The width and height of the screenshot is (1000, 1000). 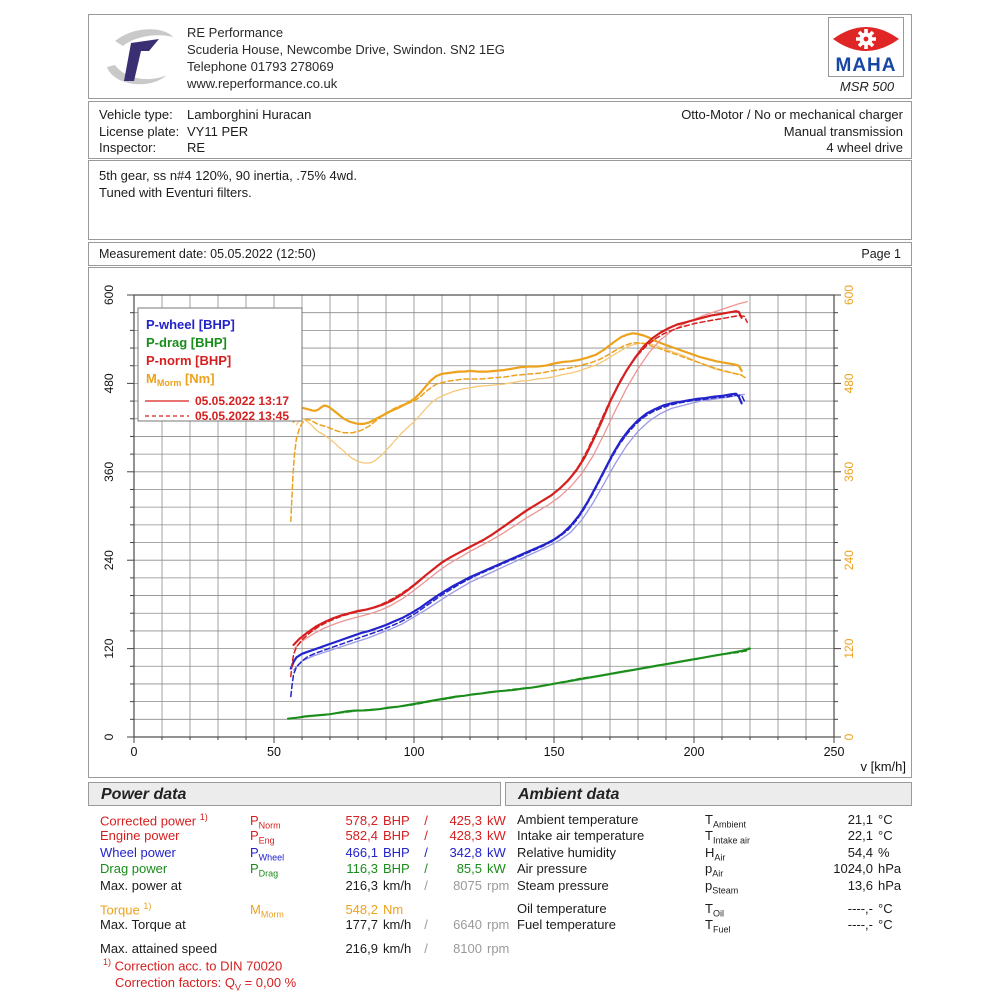 I want to click on ambient-data-row: Air pressure pAir 1024,0 hPa, so click(x=709, y=870).